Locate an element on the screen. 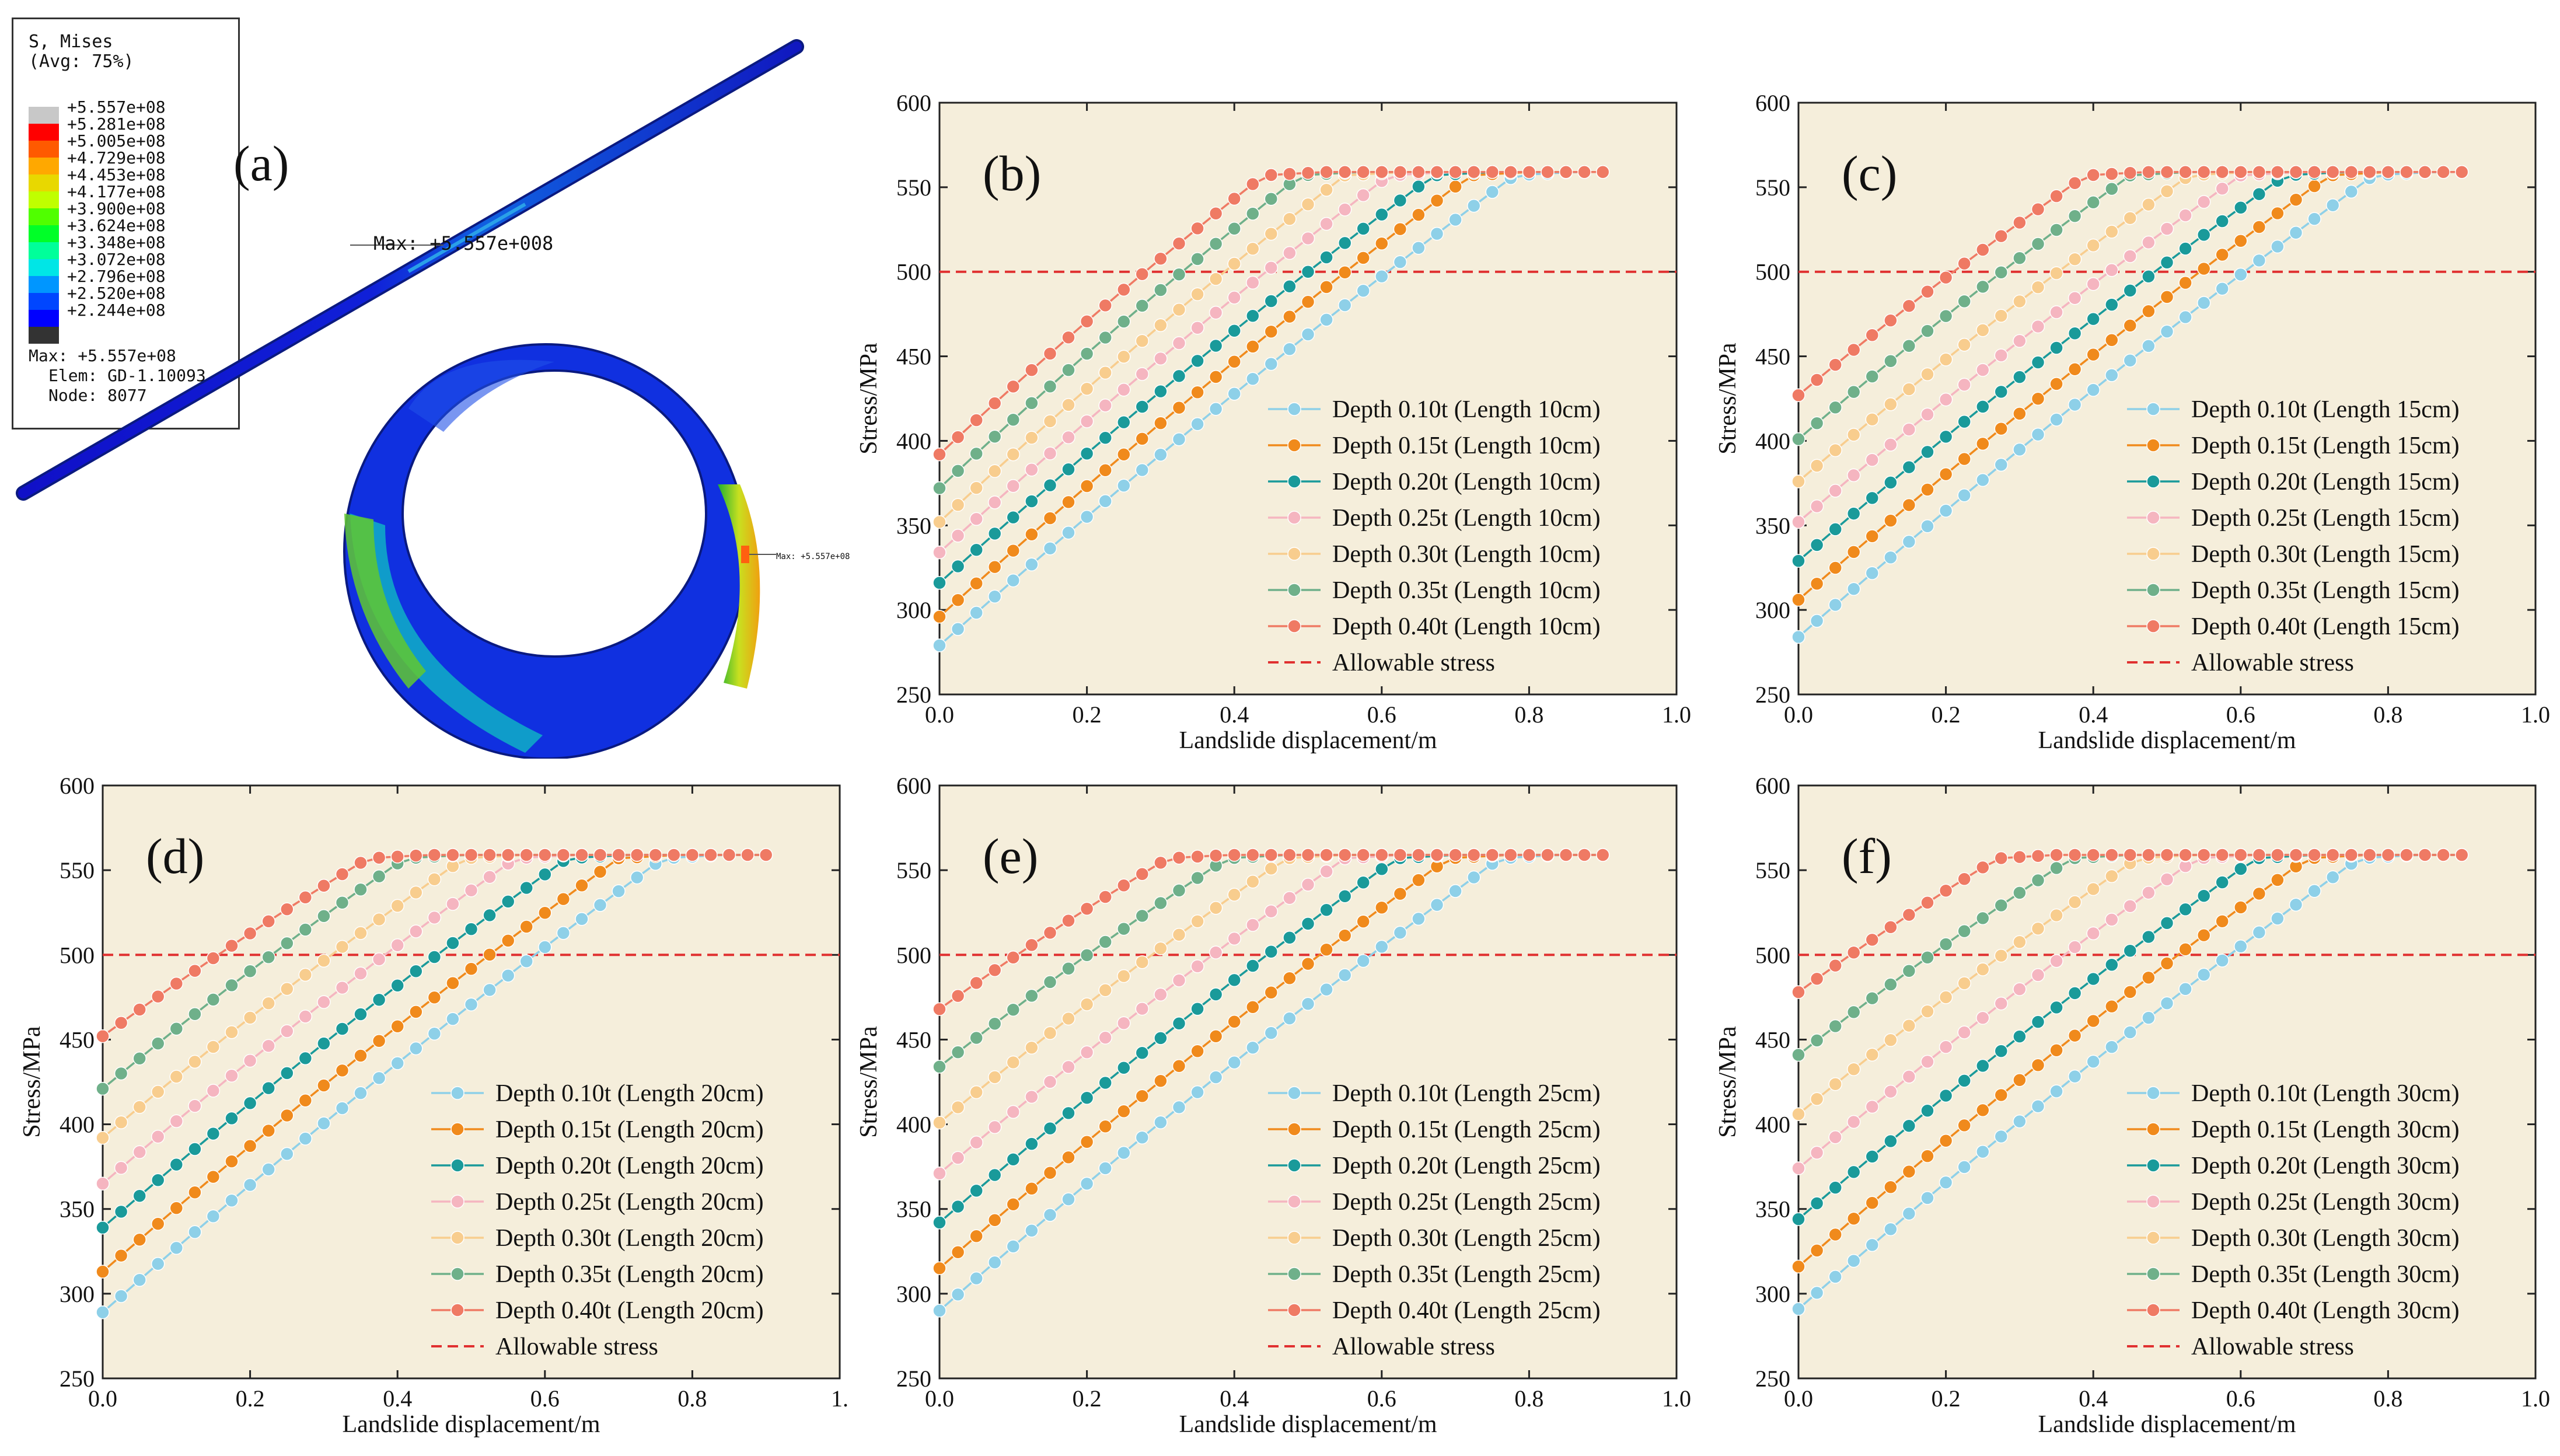 The height and width of the screenshot is (1456, 2560). panel-label: (d) is located at coordinates (175, 856).